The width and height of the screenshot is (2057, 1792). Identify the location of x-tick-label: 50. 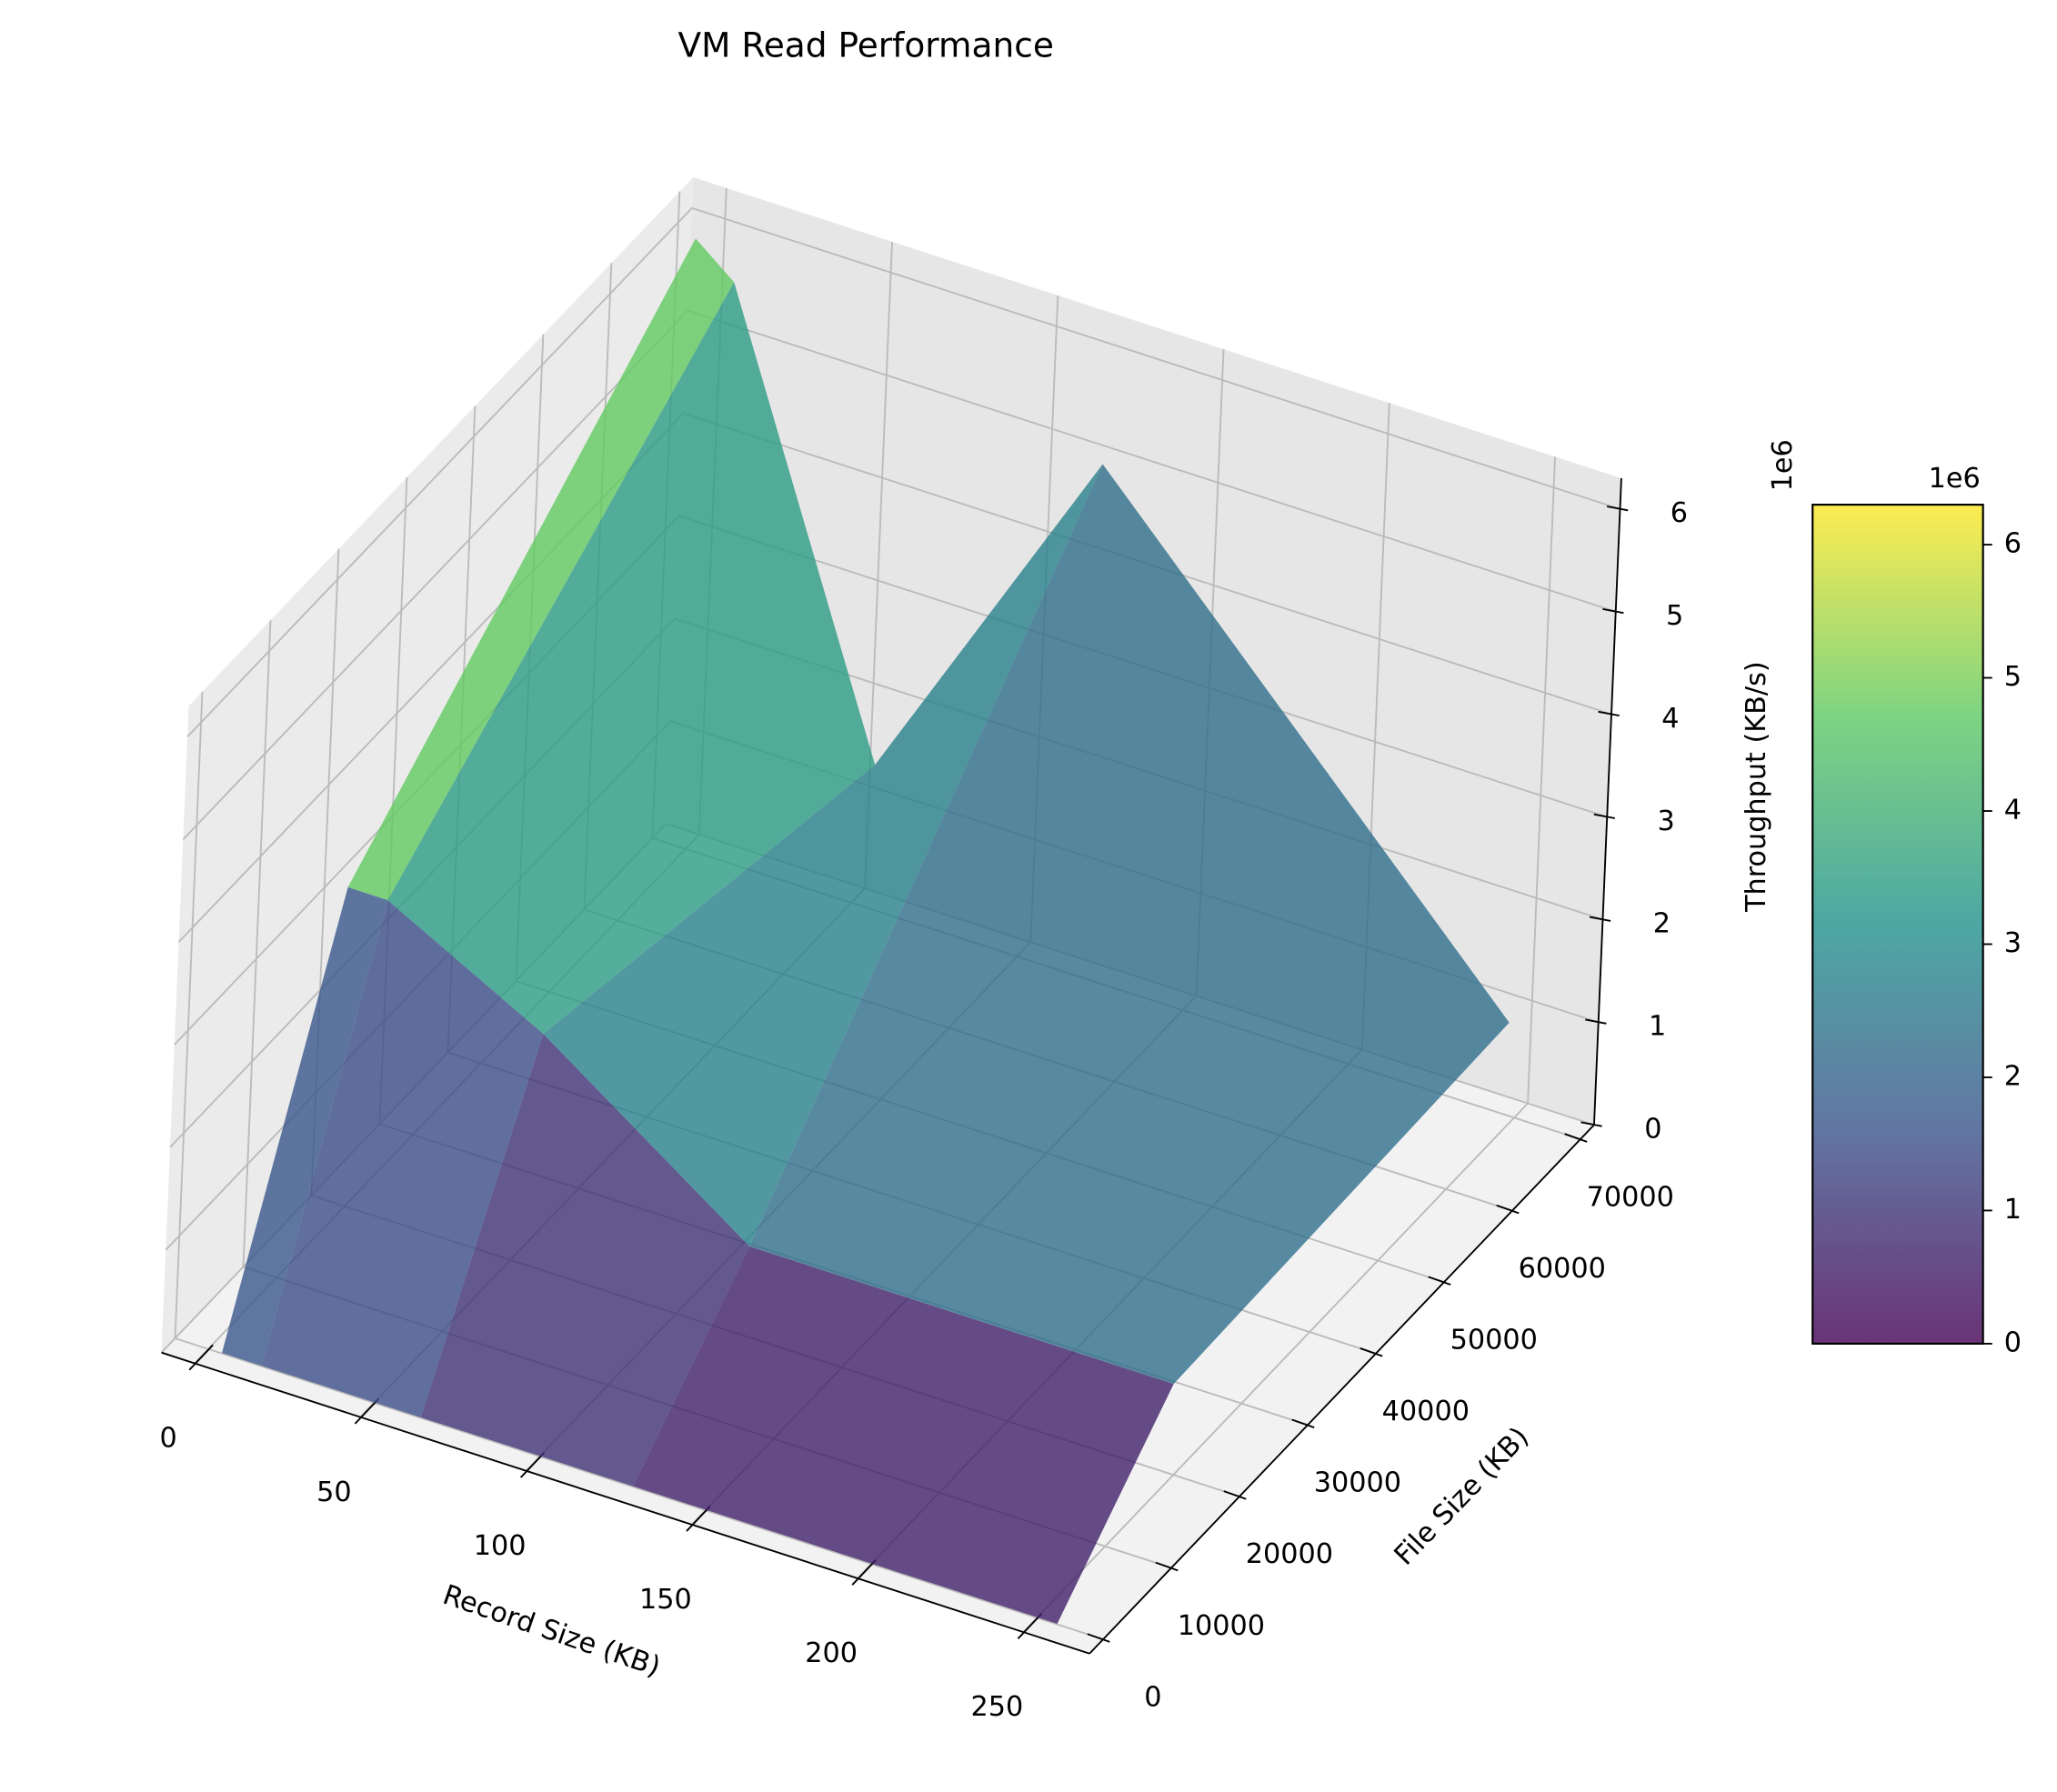
(334, 1492).